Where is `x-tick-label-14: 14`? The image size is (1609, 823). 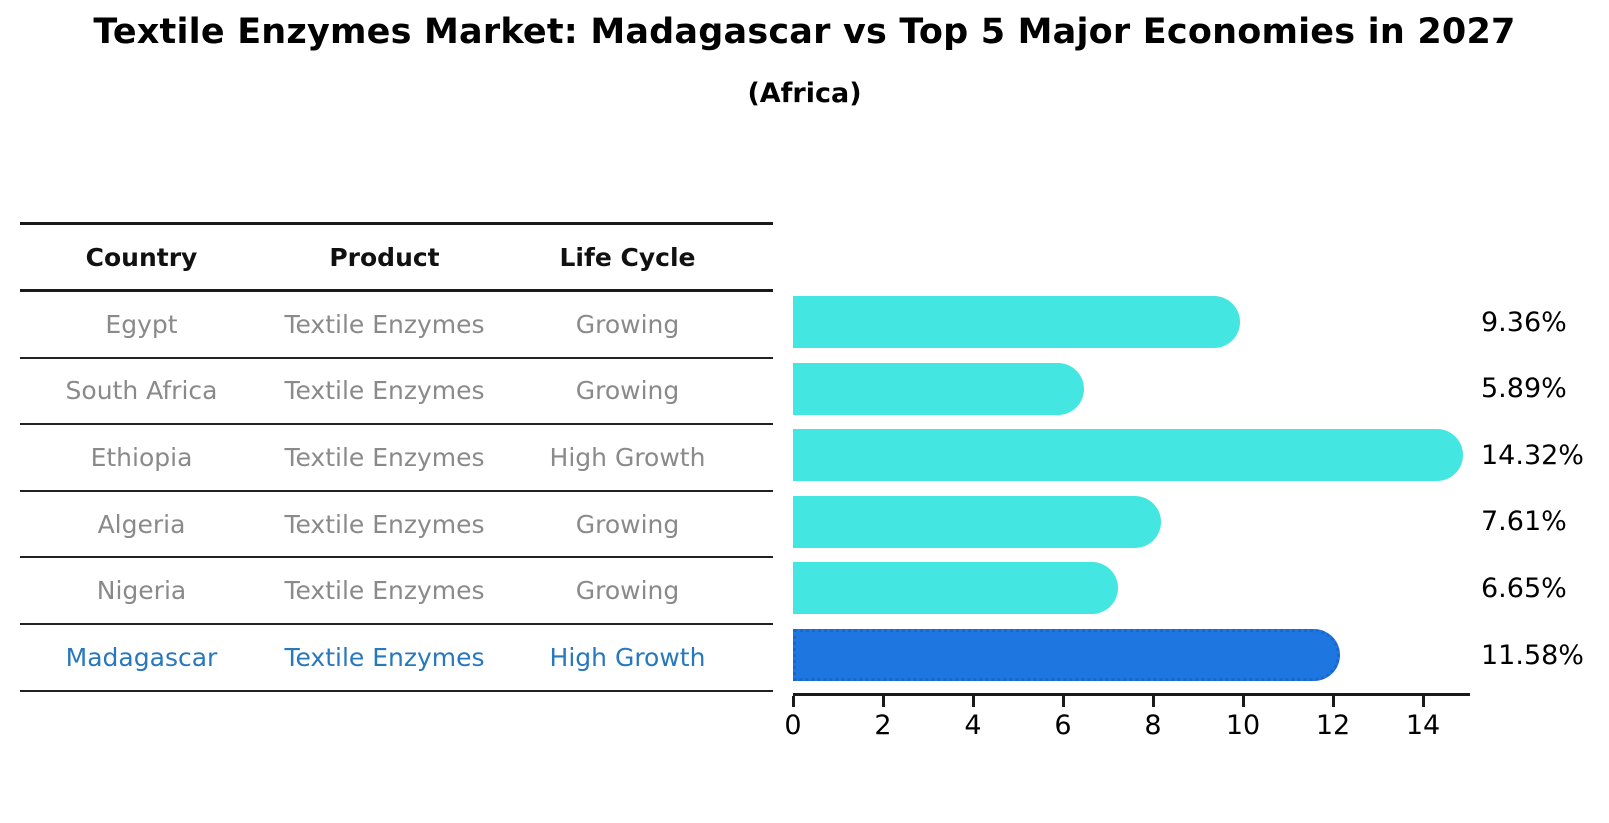 x-tick-label-14: 14 is located at coordinates (1423, 725).